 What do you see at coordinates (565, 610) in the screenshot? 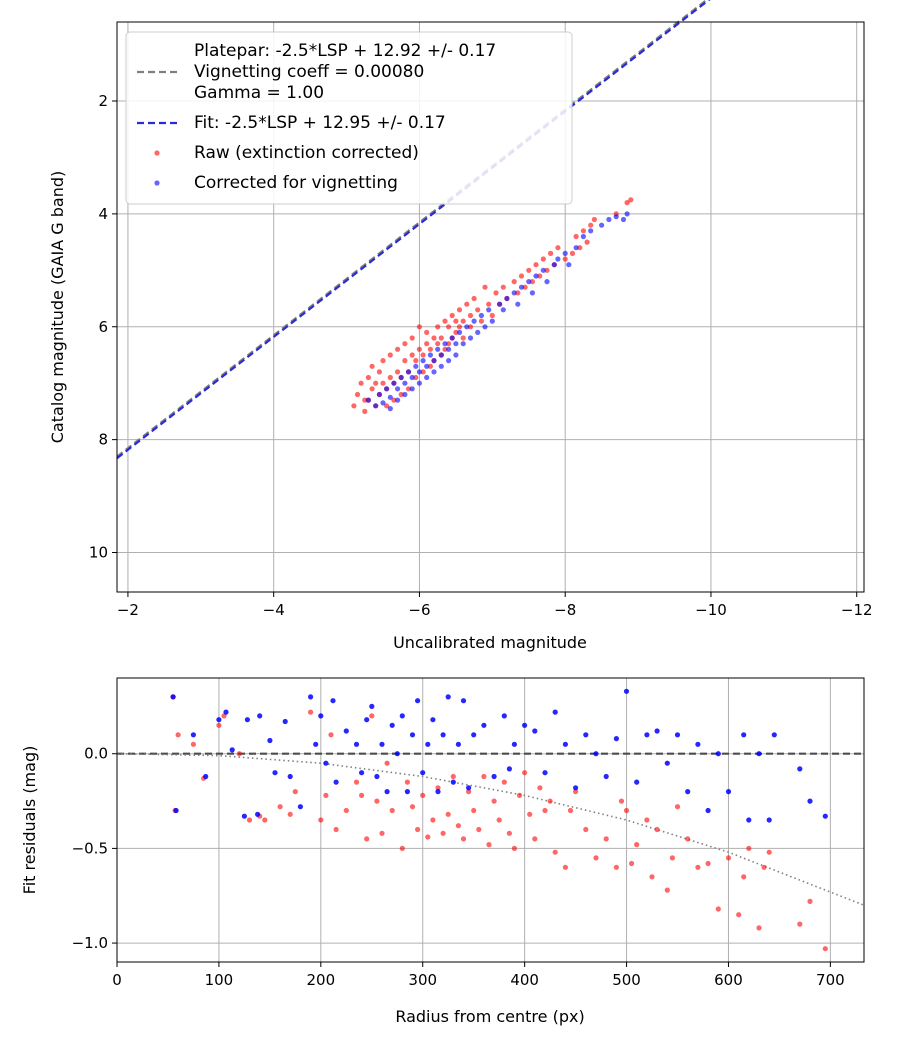
I see `x-tick-label: −8` at bounding box center [565, 610].